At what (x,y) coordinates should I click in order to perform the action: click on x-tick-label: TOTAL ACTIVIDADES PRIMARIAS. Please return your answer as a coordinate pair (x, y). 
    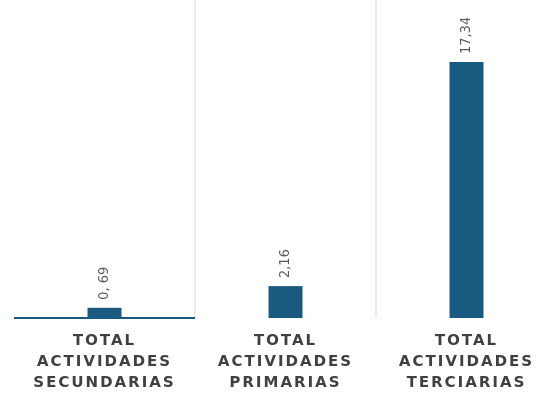
    Looking at the image, I should click on (285, 361).